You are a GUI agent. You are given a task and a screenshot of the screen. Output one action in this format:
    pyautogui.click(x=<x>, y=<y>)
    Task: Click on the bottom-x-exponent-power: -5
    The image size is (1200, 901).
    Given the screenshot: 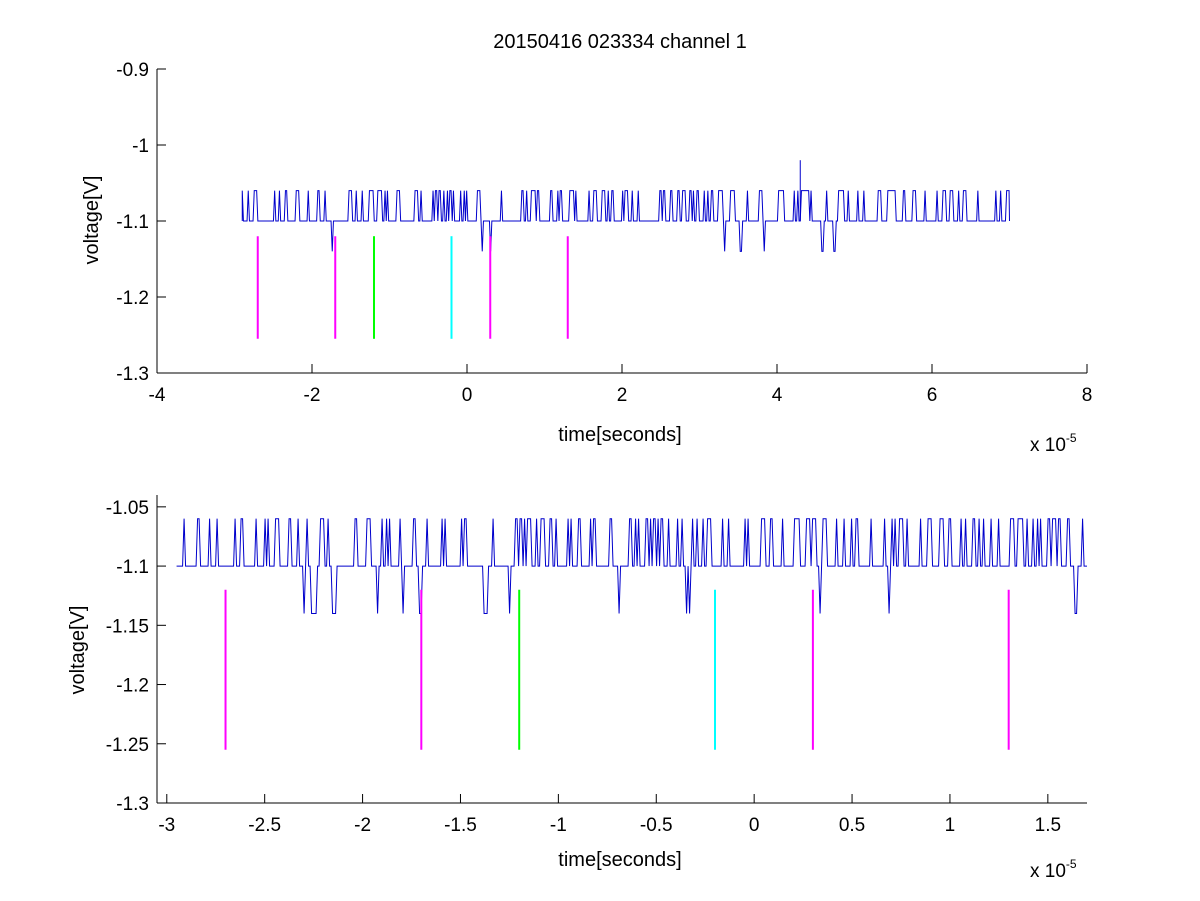 What is the action you would take?
    pyautogui.click(x=1071, y=864)
    